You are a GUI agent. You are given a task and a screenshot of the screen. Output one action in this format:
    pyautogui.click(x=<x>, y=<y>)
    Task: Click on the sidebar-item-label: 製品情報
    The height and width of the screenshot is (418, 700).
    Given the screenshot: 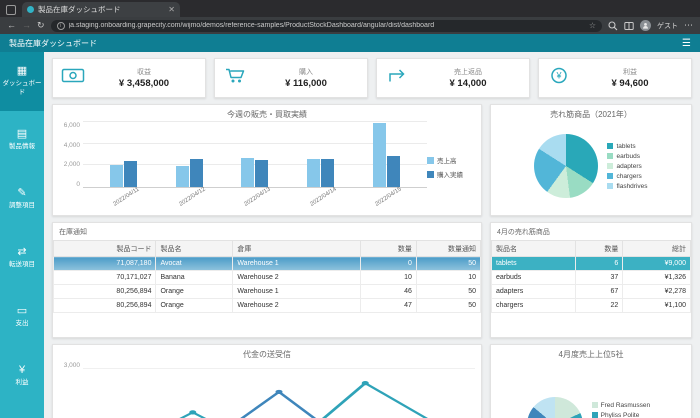 What is the action you would take?
    pyautogui.click(x=22, y=147)
    